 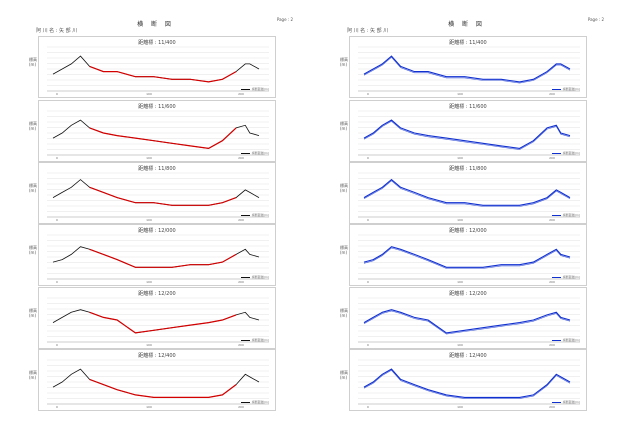 I want to click on river-name: 阿 川 名 : 矢 部 川, so click(x=57, y=31).